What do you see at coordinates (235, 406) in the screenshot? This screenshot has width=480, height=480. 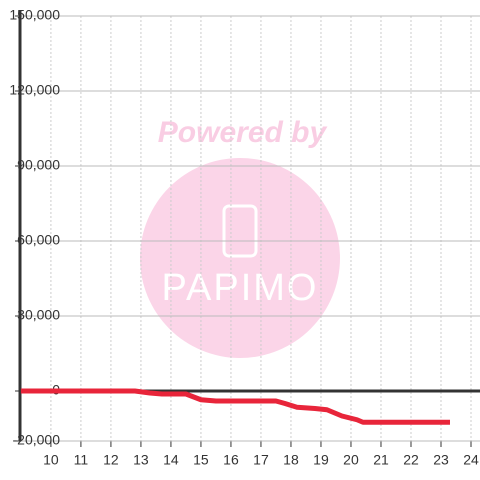 I see `series-line` at bounding box center [235, 406].